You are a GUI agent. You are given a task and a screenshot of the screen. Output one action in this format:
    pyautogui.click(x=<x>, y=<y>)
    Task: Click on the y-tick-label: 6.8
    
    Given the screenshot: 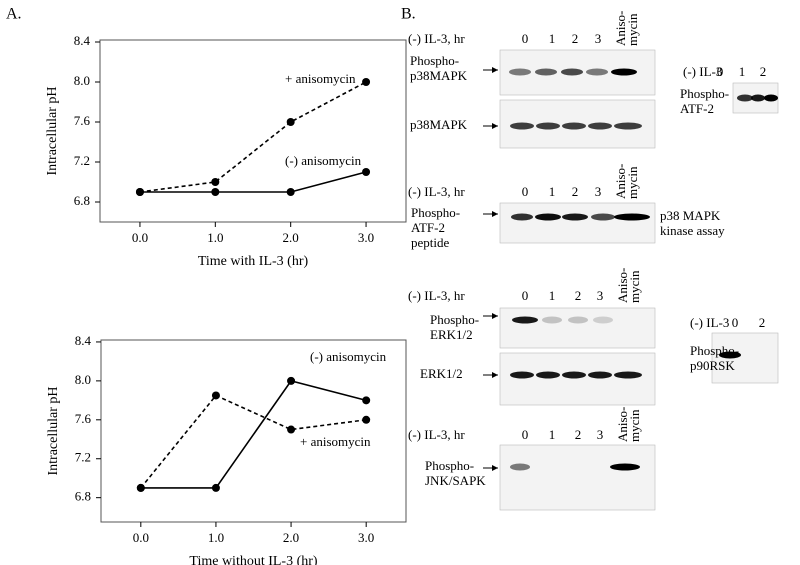 What is the action you would take?
    pyautogui.click(x=82, y=200)
    